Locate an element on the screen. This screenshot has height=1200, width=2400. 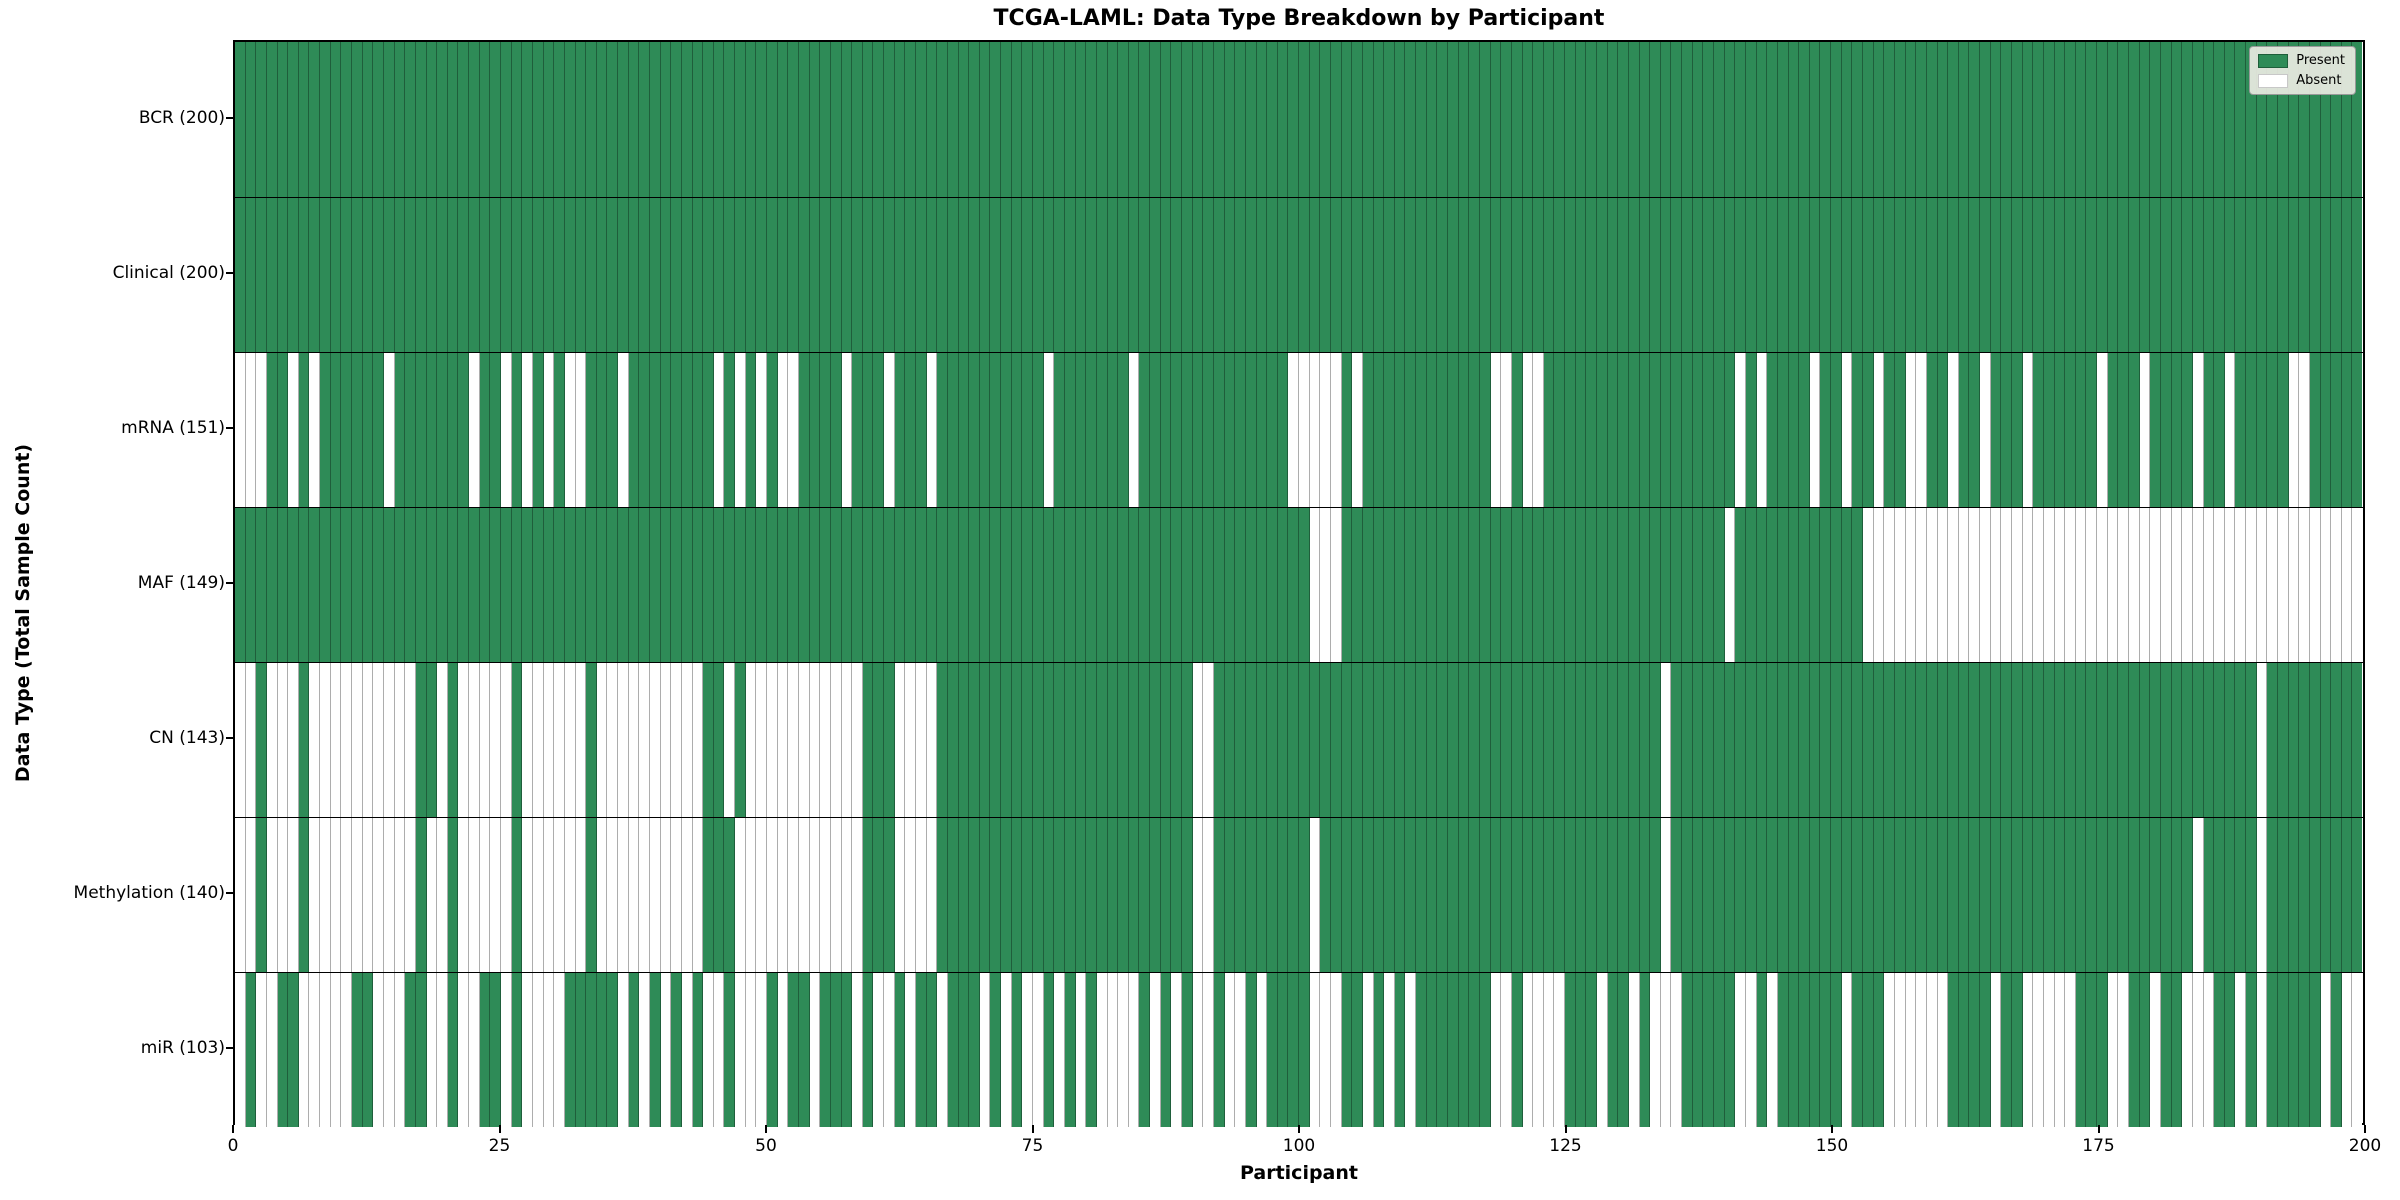
y-tick-label-miR: miR (103) is located at coordinates (182, 1047).